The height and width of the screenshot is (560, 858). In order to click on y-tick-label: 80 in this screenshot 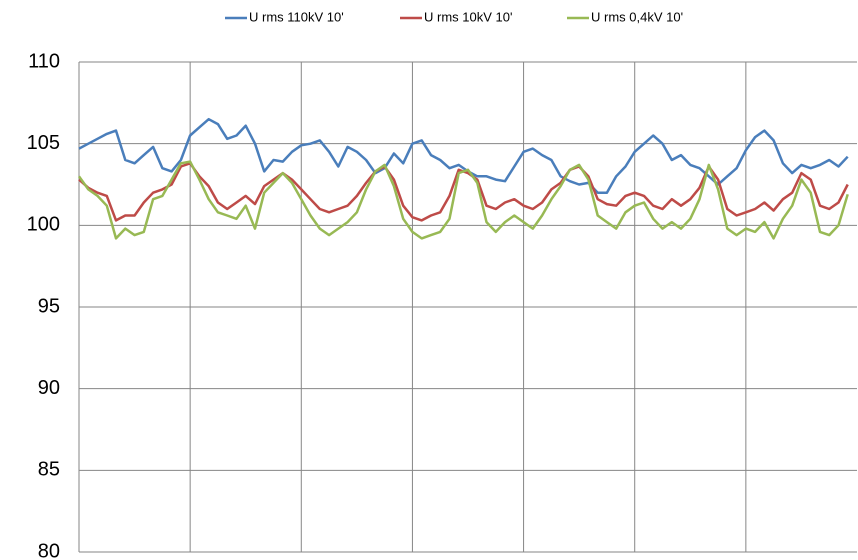, I will do `click(49, 550)`.